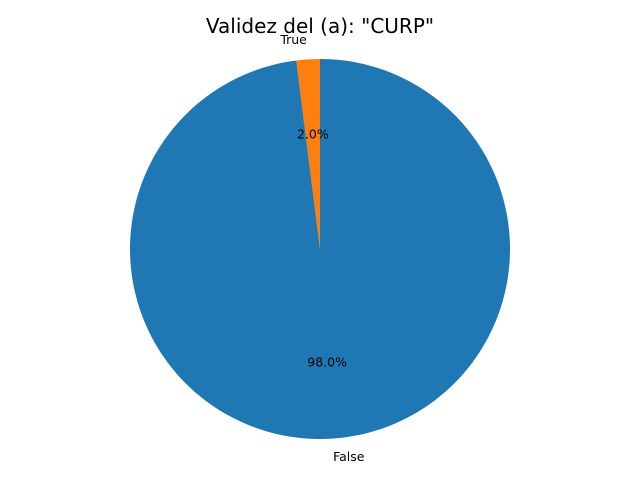  What do you see at coordinates (293, 39) in the screenshot?
I see `slice-label-true: True` at bounding box center [293, 39].